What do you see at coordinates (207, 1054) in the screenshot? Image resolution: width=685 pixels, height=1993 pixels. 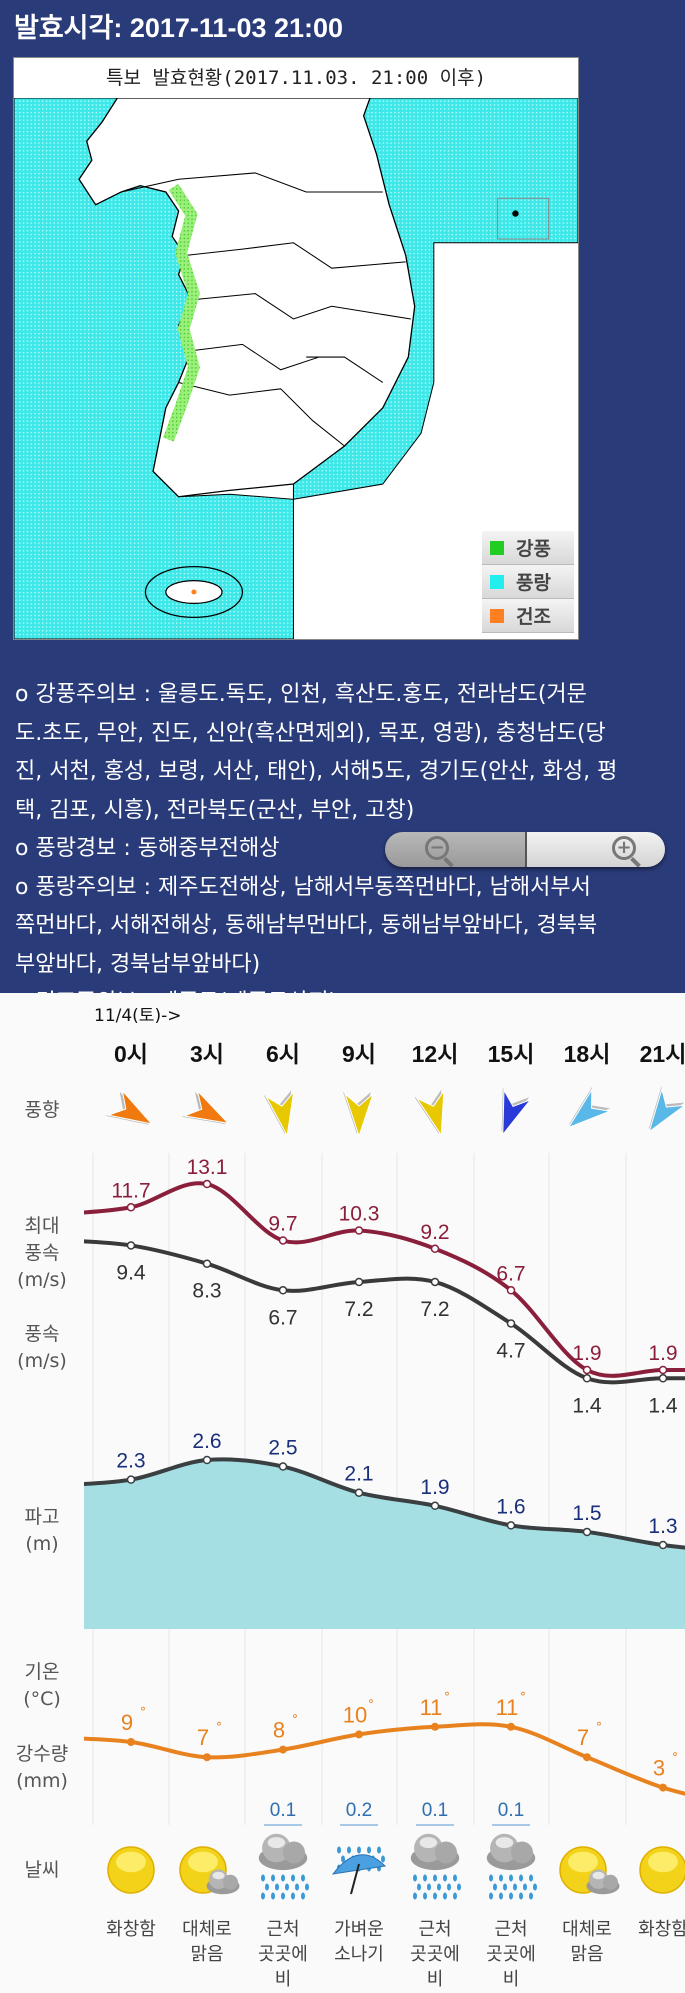 I see `hour-label: 3시` at bounding box center [207, 1054].